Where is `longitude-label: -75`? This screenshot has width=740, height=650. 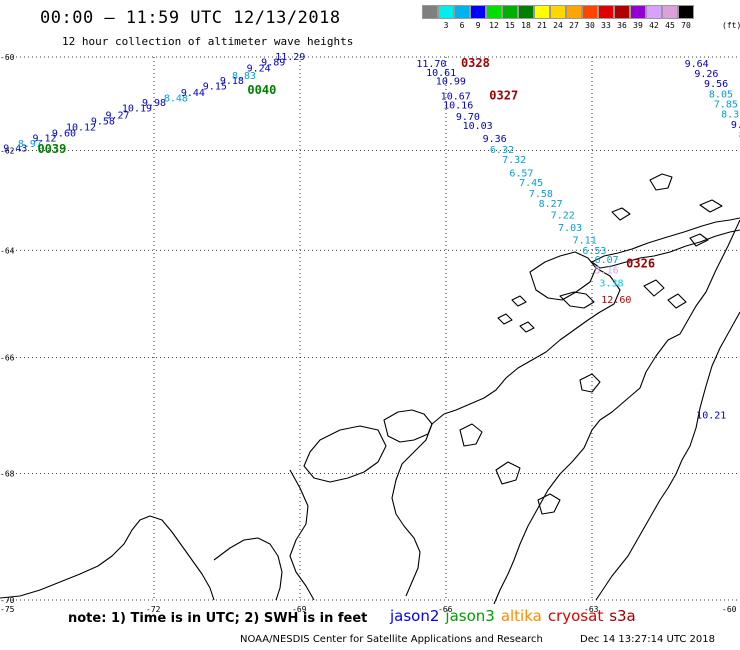 longitude-label: -75 is located at coordinates (7, 609).